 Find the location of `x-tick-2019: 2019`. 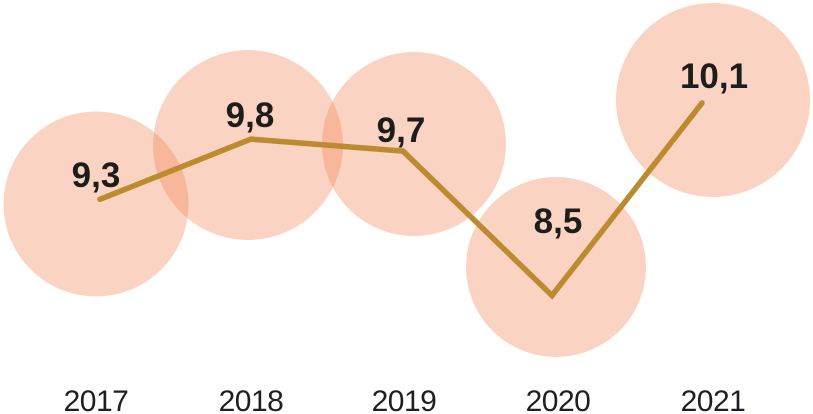

x-tick-2019: 2019 is located at coordinates (404, 399).